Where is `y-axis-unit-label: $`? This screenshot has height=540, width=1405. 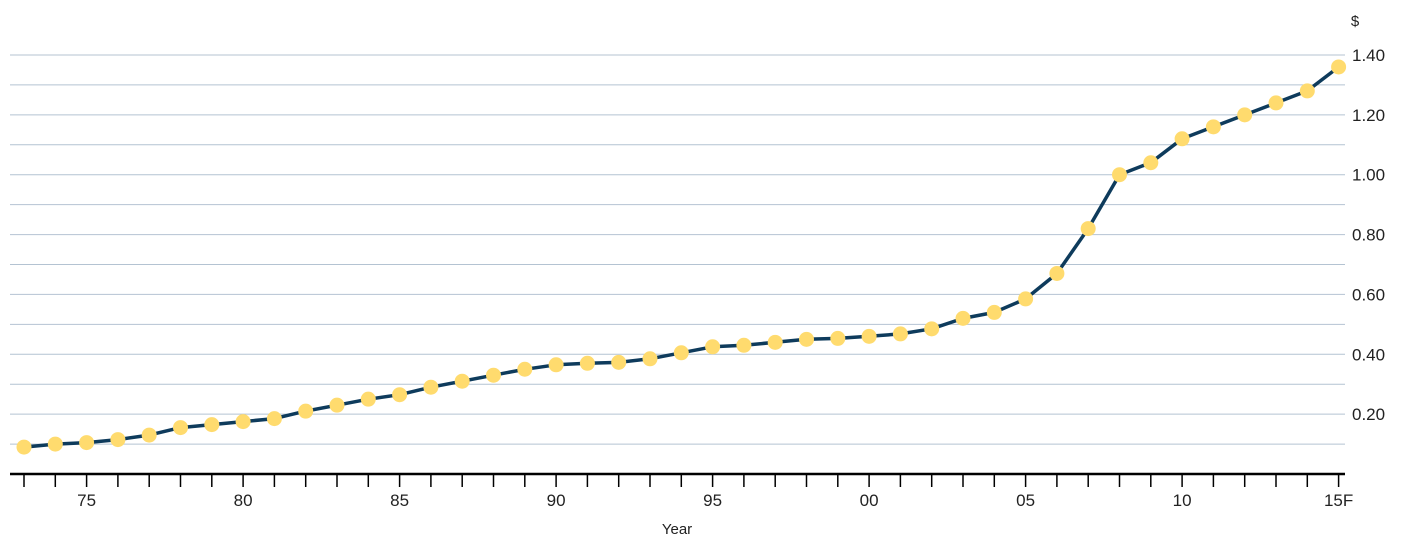 y-axis-unit-label: $ is located at coordinates (1355, 21).